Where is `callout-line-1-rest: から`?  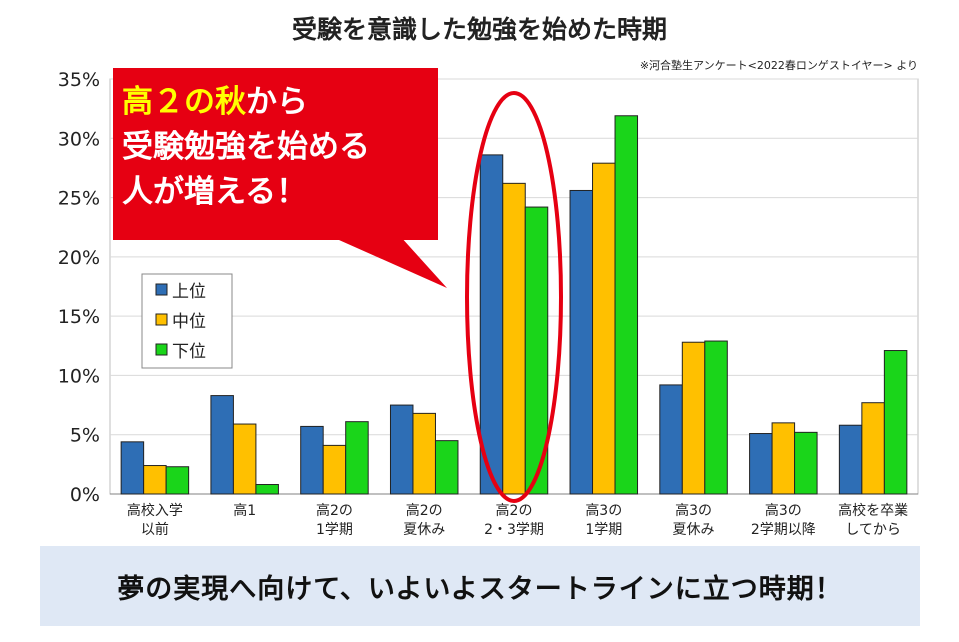
callout-line-1-rest: から is located at coordinates (277, 102).